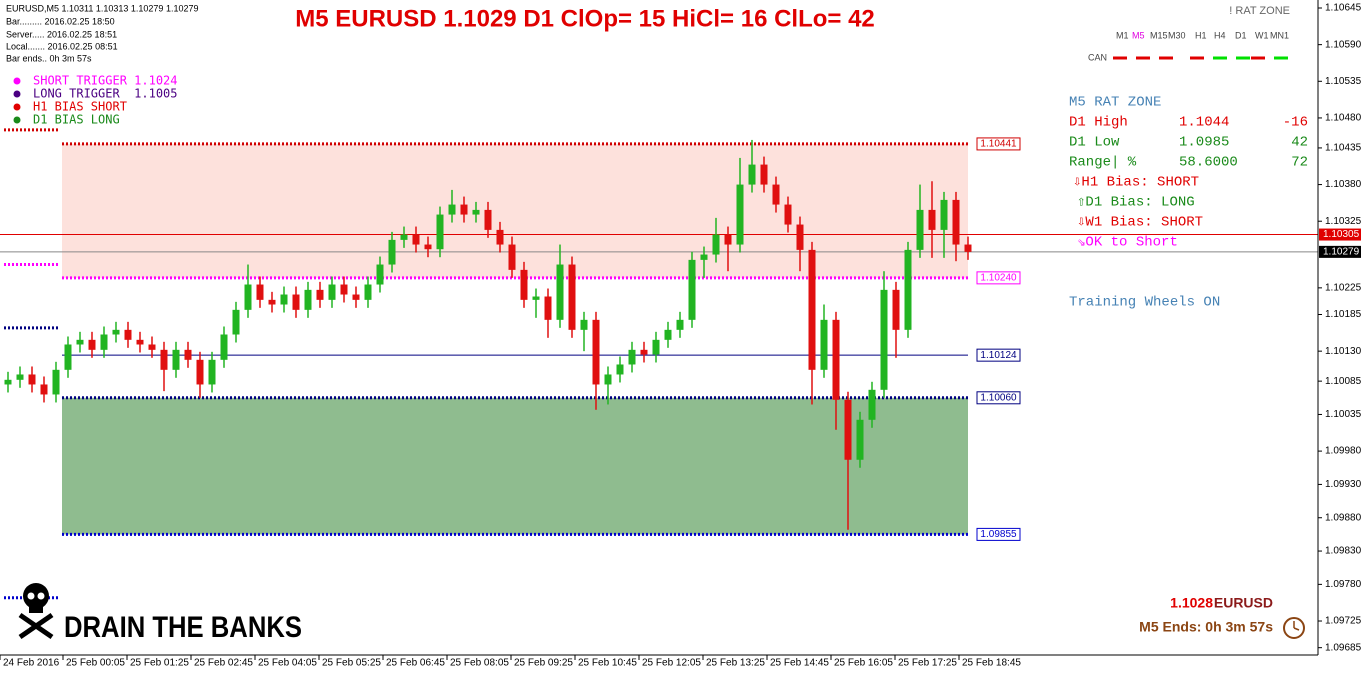  I want to click on y-tick-label: 1.10480, so click(1343, 118).